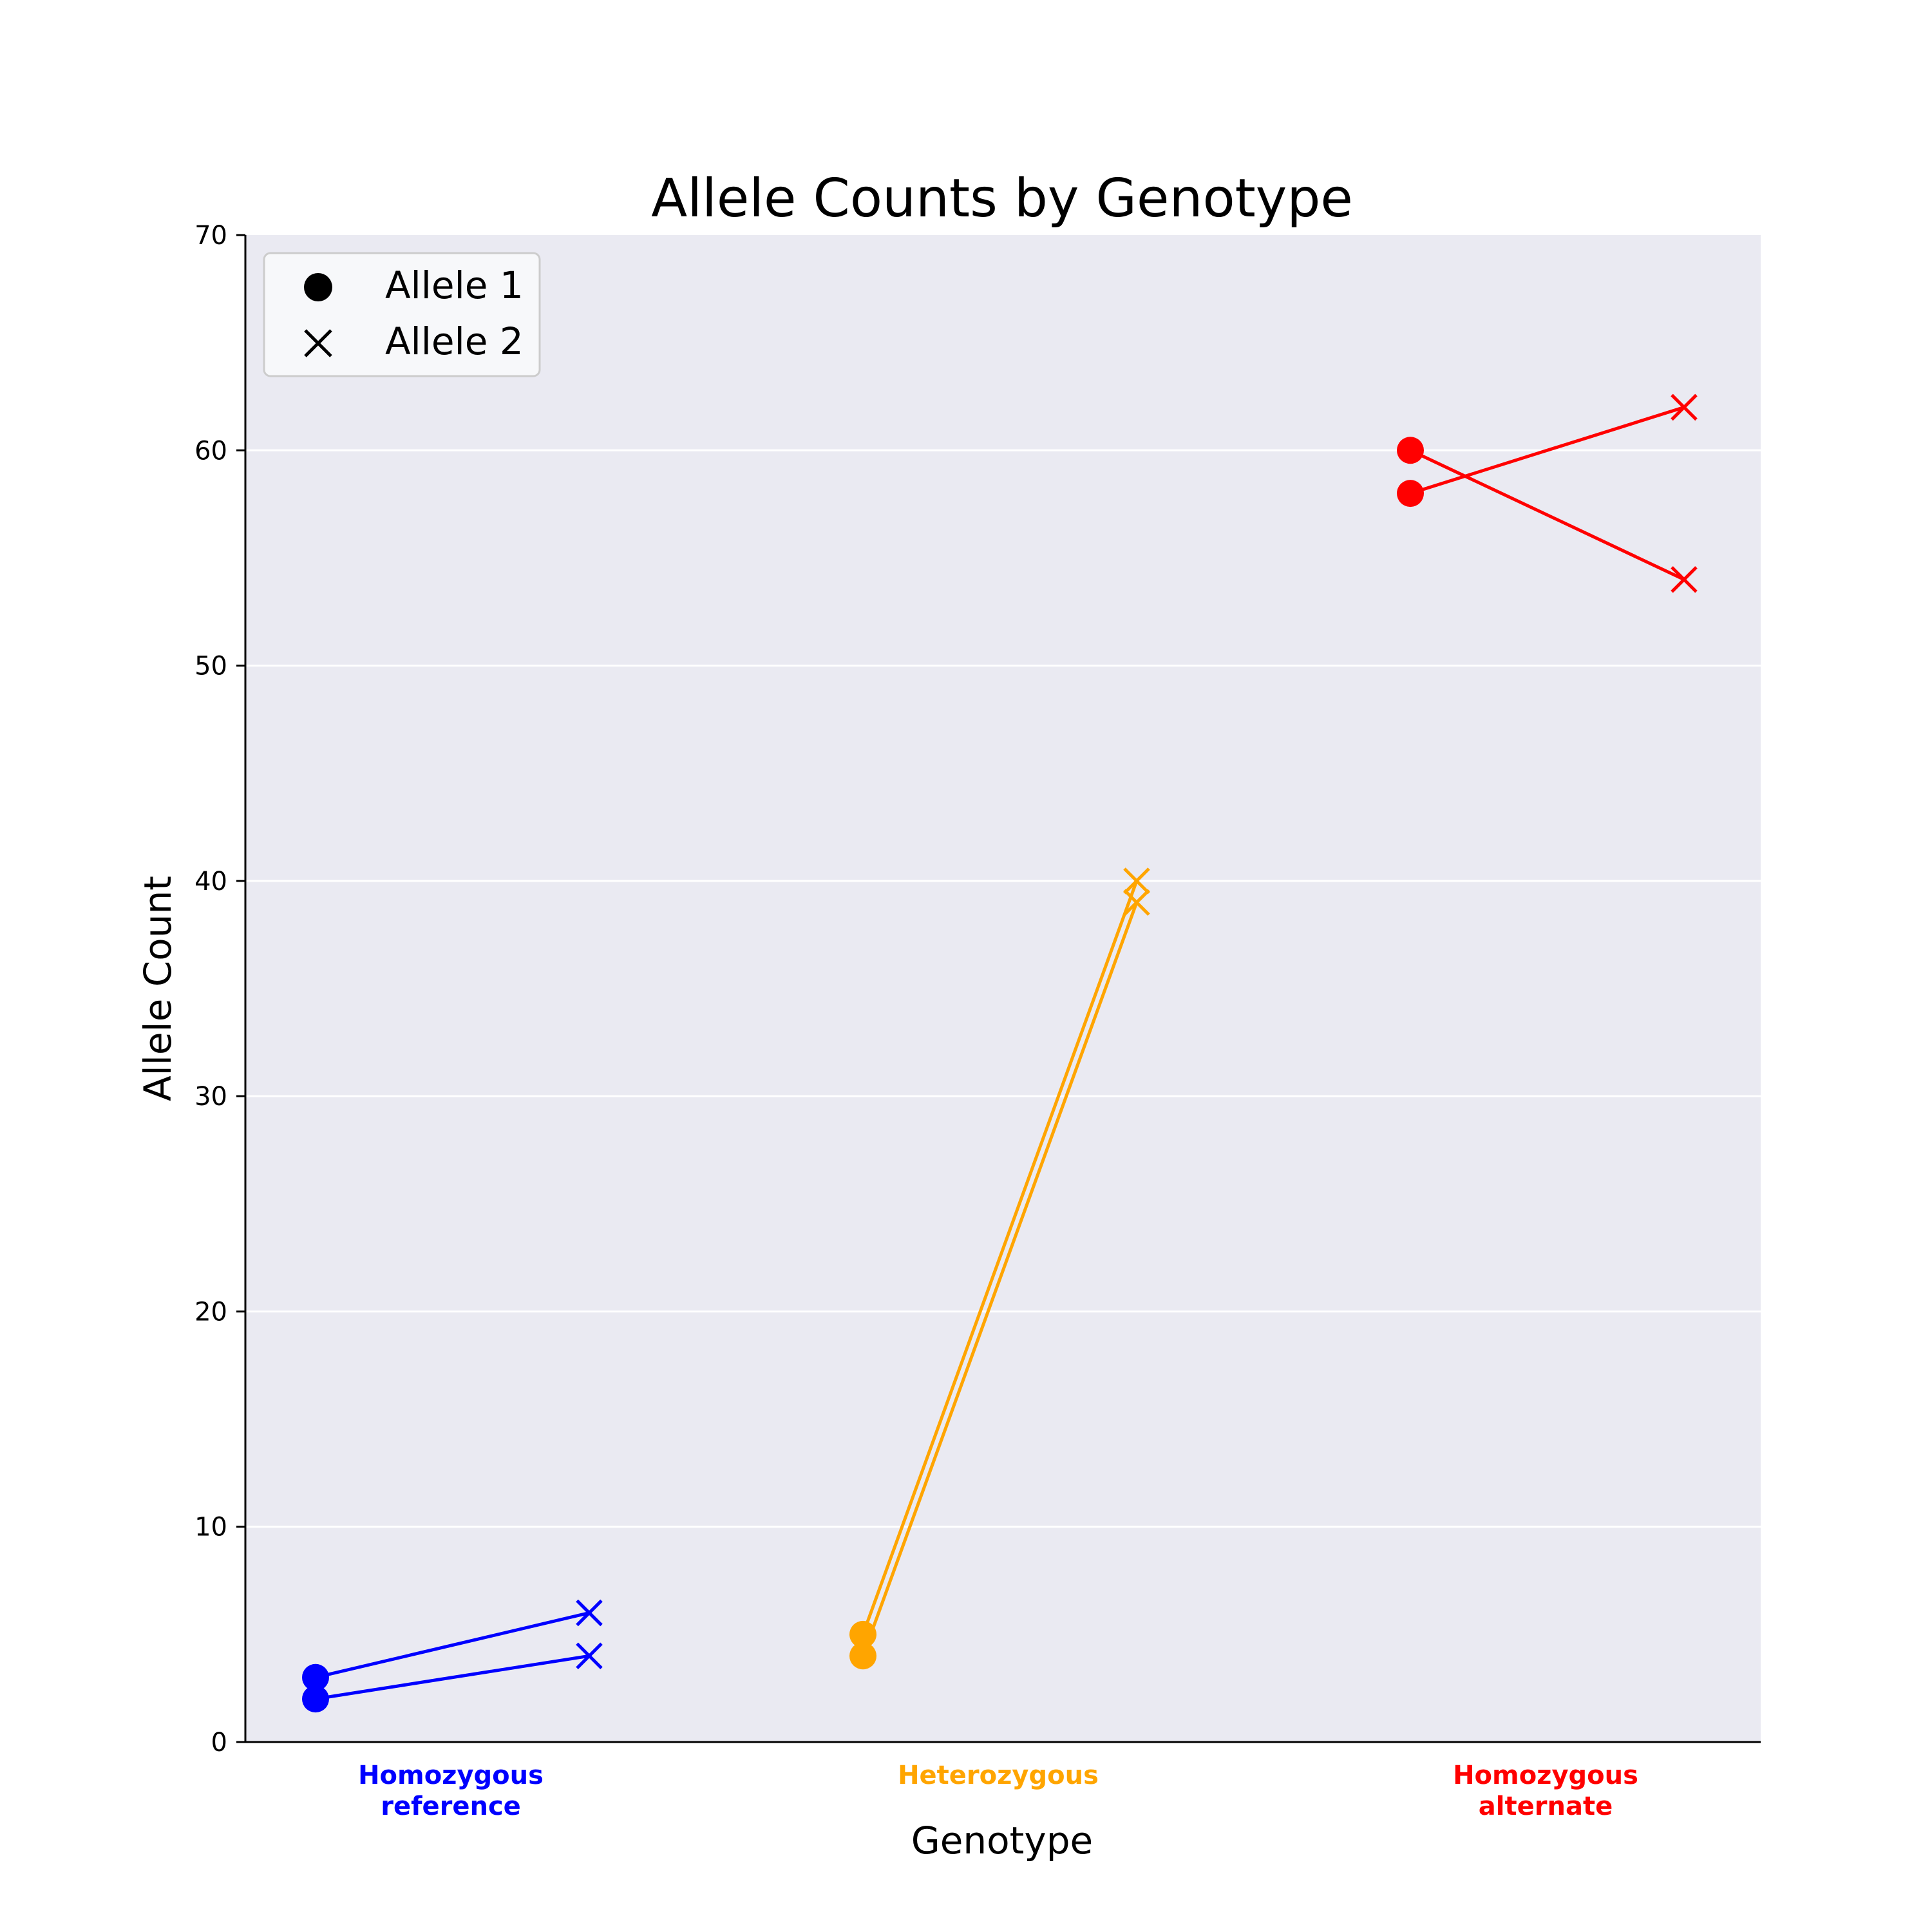  Describe the element at coordinates (1546, 1806) in the screenshot. I see `category-label-2-line-1: alternate` at that location.